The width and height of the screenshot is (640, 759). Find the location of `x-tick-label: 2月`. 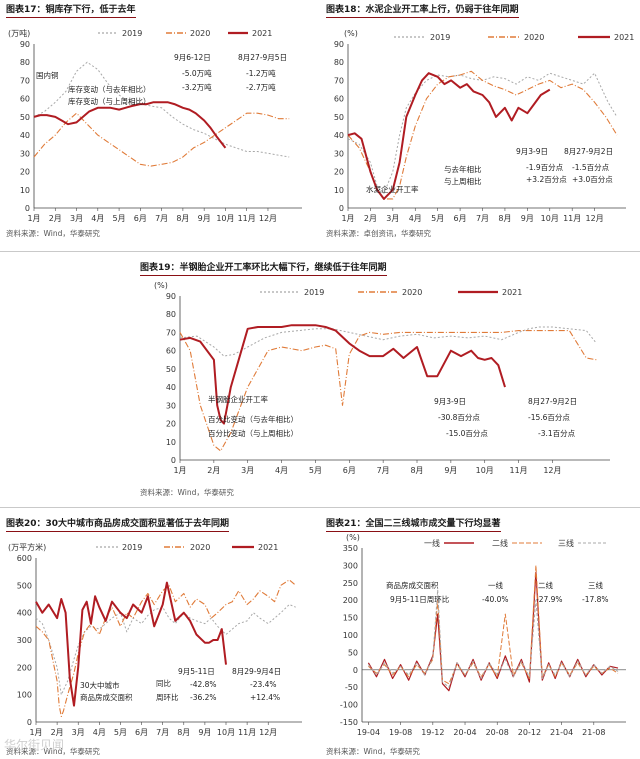

x-tick-label: 2月 is located at coordinates (213, 470).